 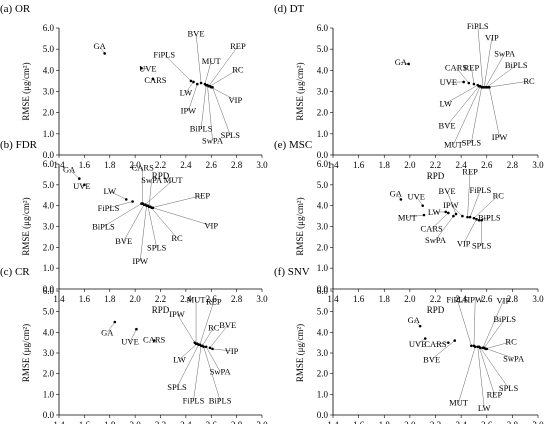 What do you see at coordinates (323, 374) in the screenshot?
I see `y-tick-label: 2.0` at bounding box center [323, 374].